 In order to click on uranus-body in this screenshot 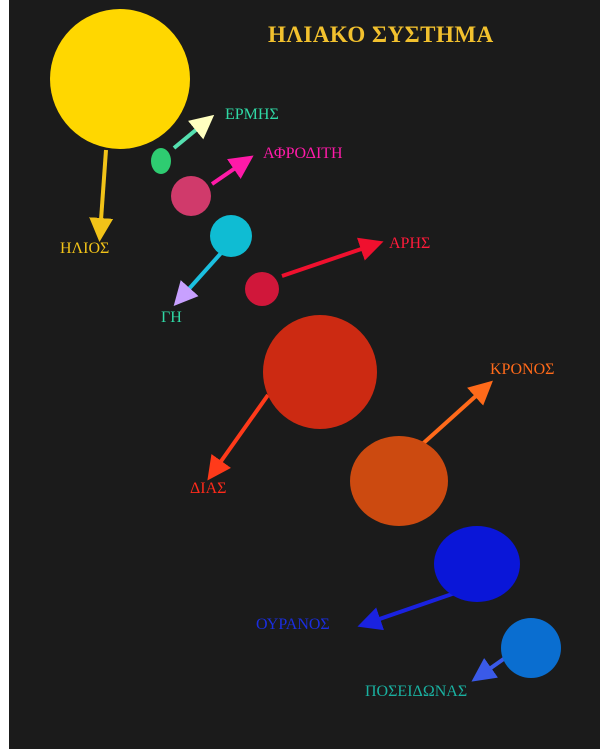, I will do `click(477, 564)`.